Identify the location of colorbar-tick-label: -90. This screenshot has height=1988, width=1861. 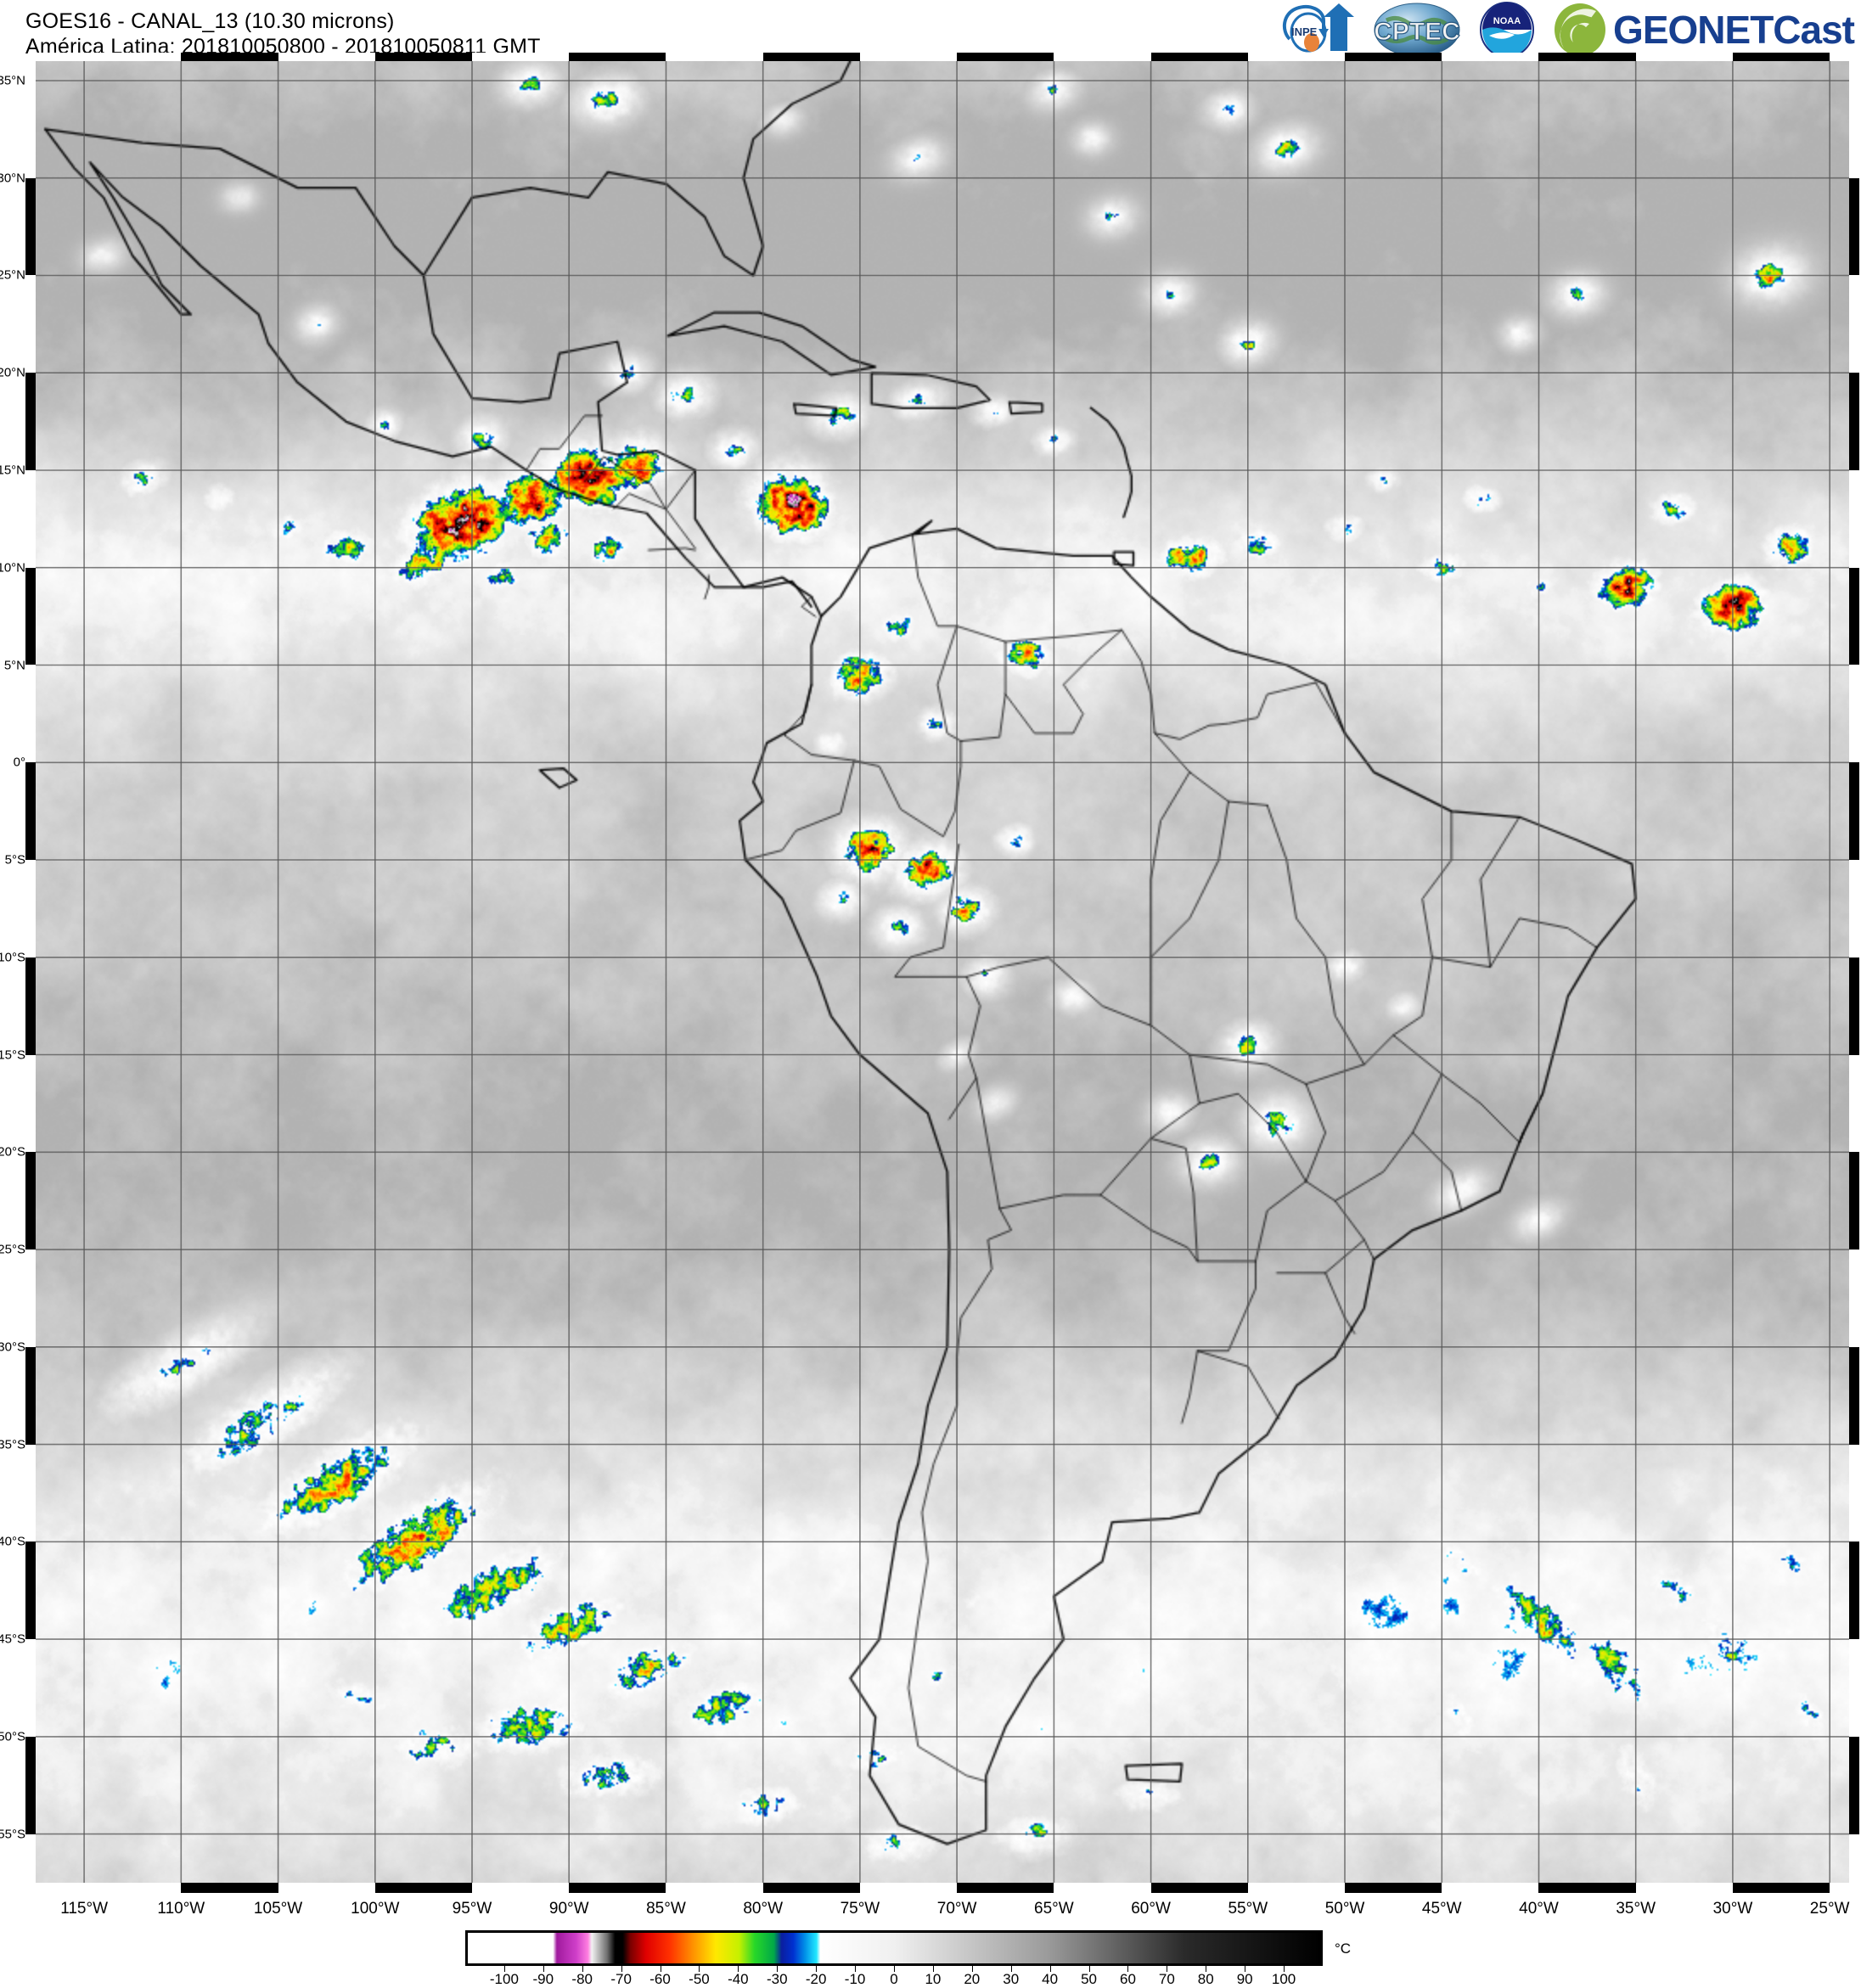
(543, 1979).